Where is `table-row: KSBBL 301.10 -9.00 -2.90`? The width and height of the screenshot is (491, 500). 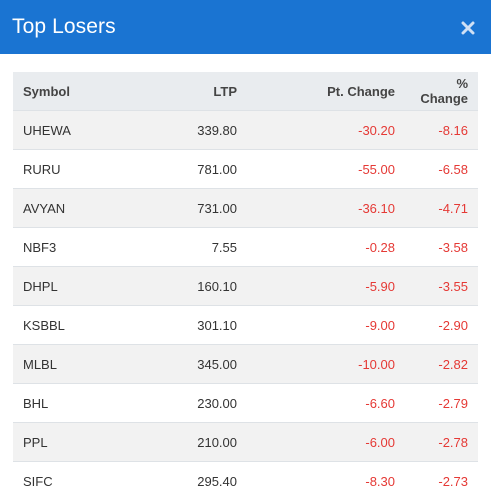
table-row: KSBBL 301.10 -9.00 -2.90 is located at coordinates (245, 325).